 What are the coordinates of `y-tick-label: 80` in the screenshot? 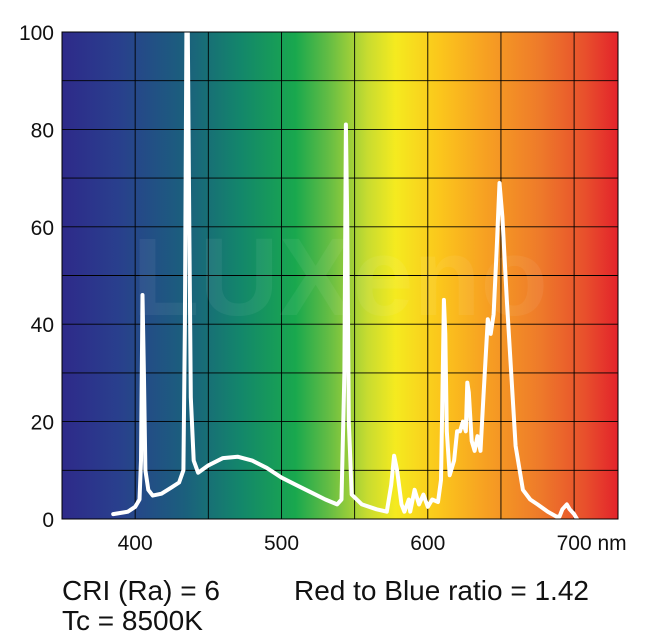 It's located at (42, 130).